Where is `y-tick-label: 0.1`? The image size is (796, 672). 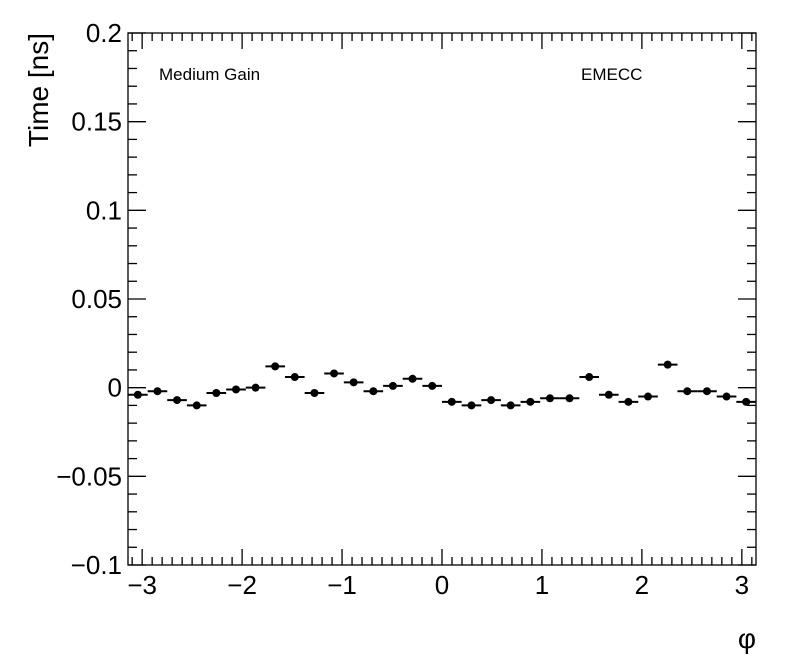 y-tick-label: 0.1 is located at coordinates (104, 210).